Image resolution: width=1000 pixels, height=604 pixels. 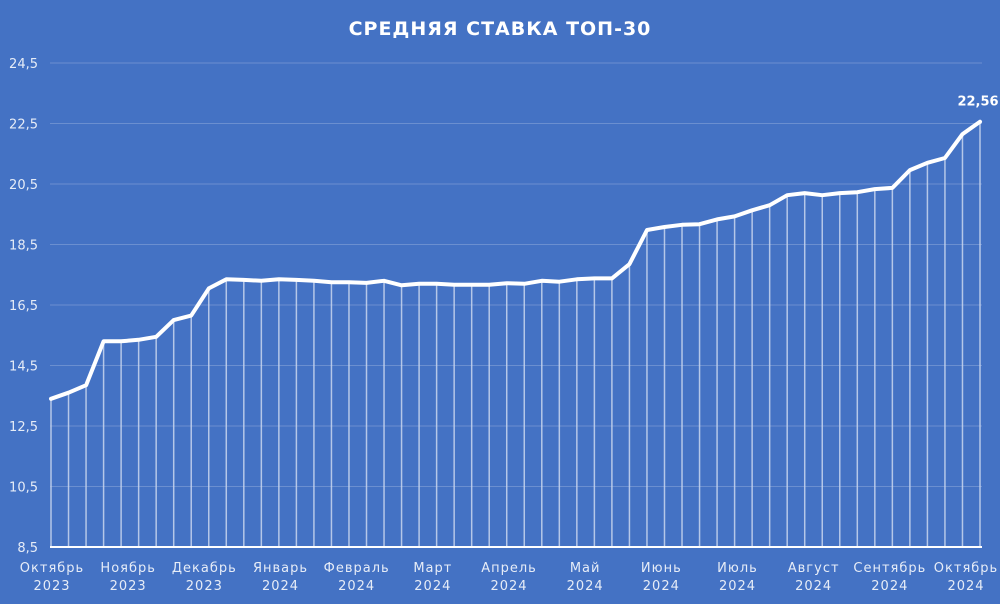 What do you see at coordinates (23, 64) in the screenshot?
I see `y-tick-label: 24,5` at bounding box center [23, 64].